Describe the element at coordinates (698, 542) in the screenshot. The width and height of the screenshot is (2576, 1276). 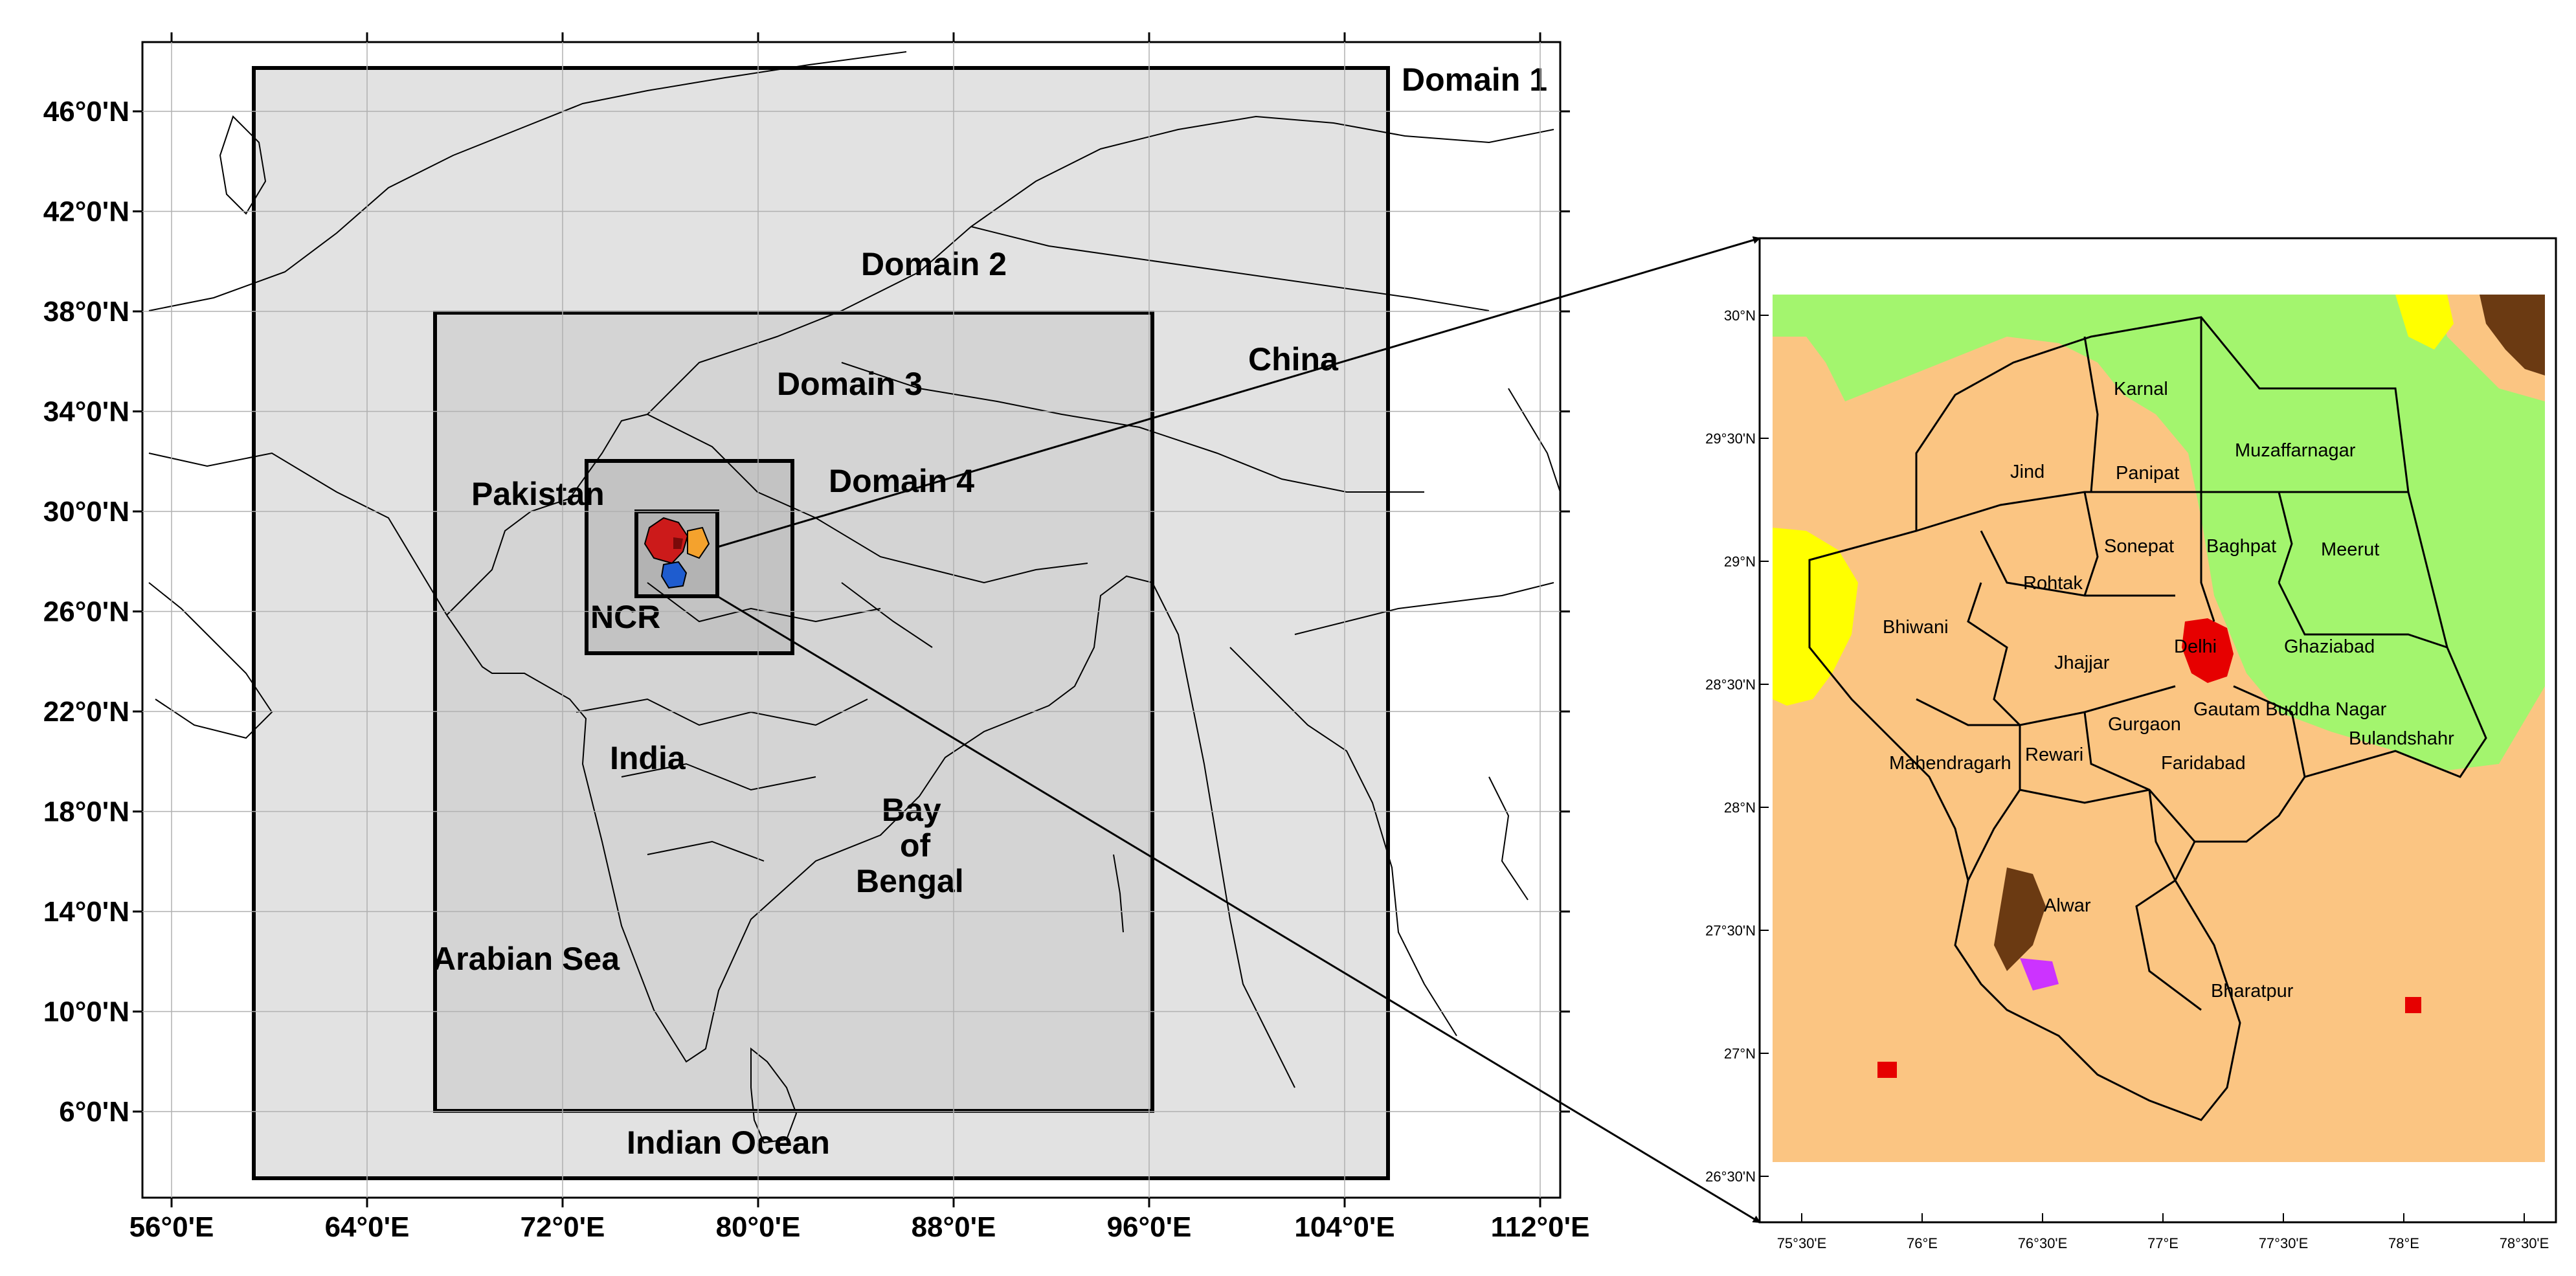
I see `ncr-orange` at that location.